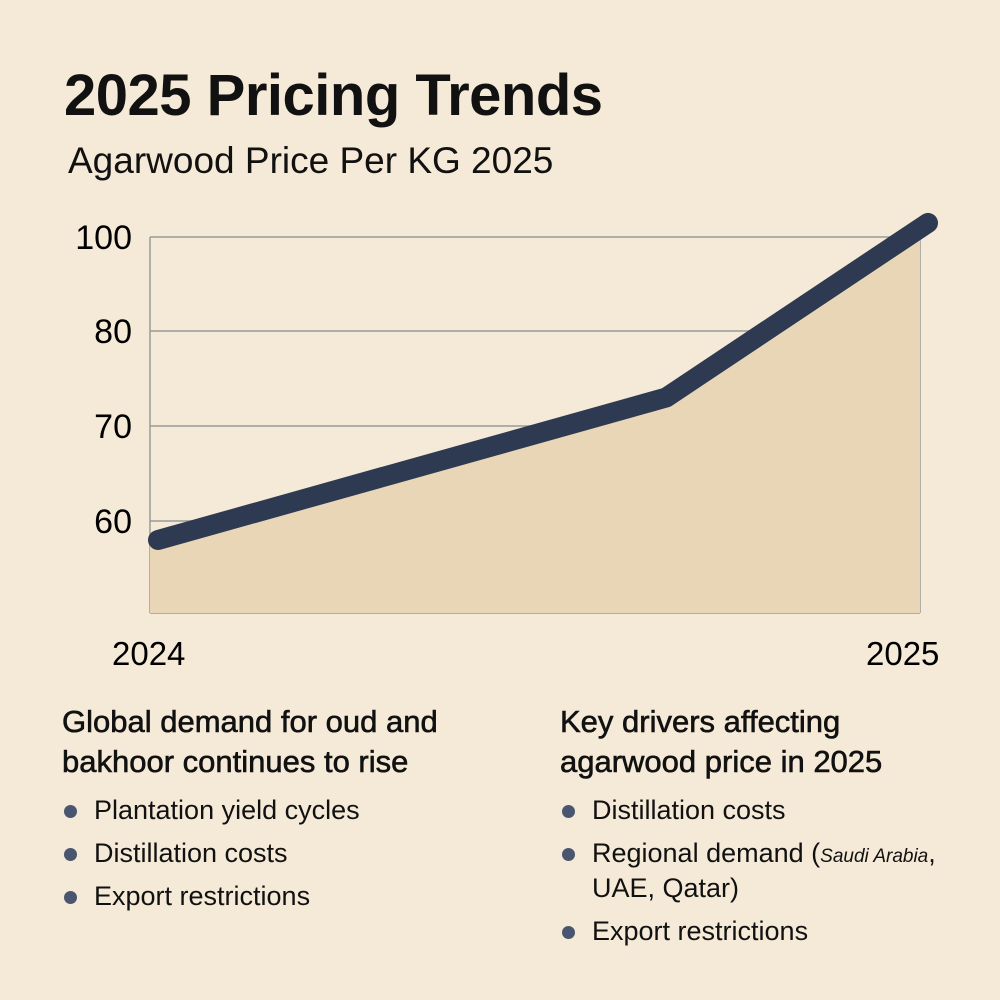 The height and width of the screenshot is (1000, 1000). I want to click on list-item: Plantation yield cycles, so click(272, 810).